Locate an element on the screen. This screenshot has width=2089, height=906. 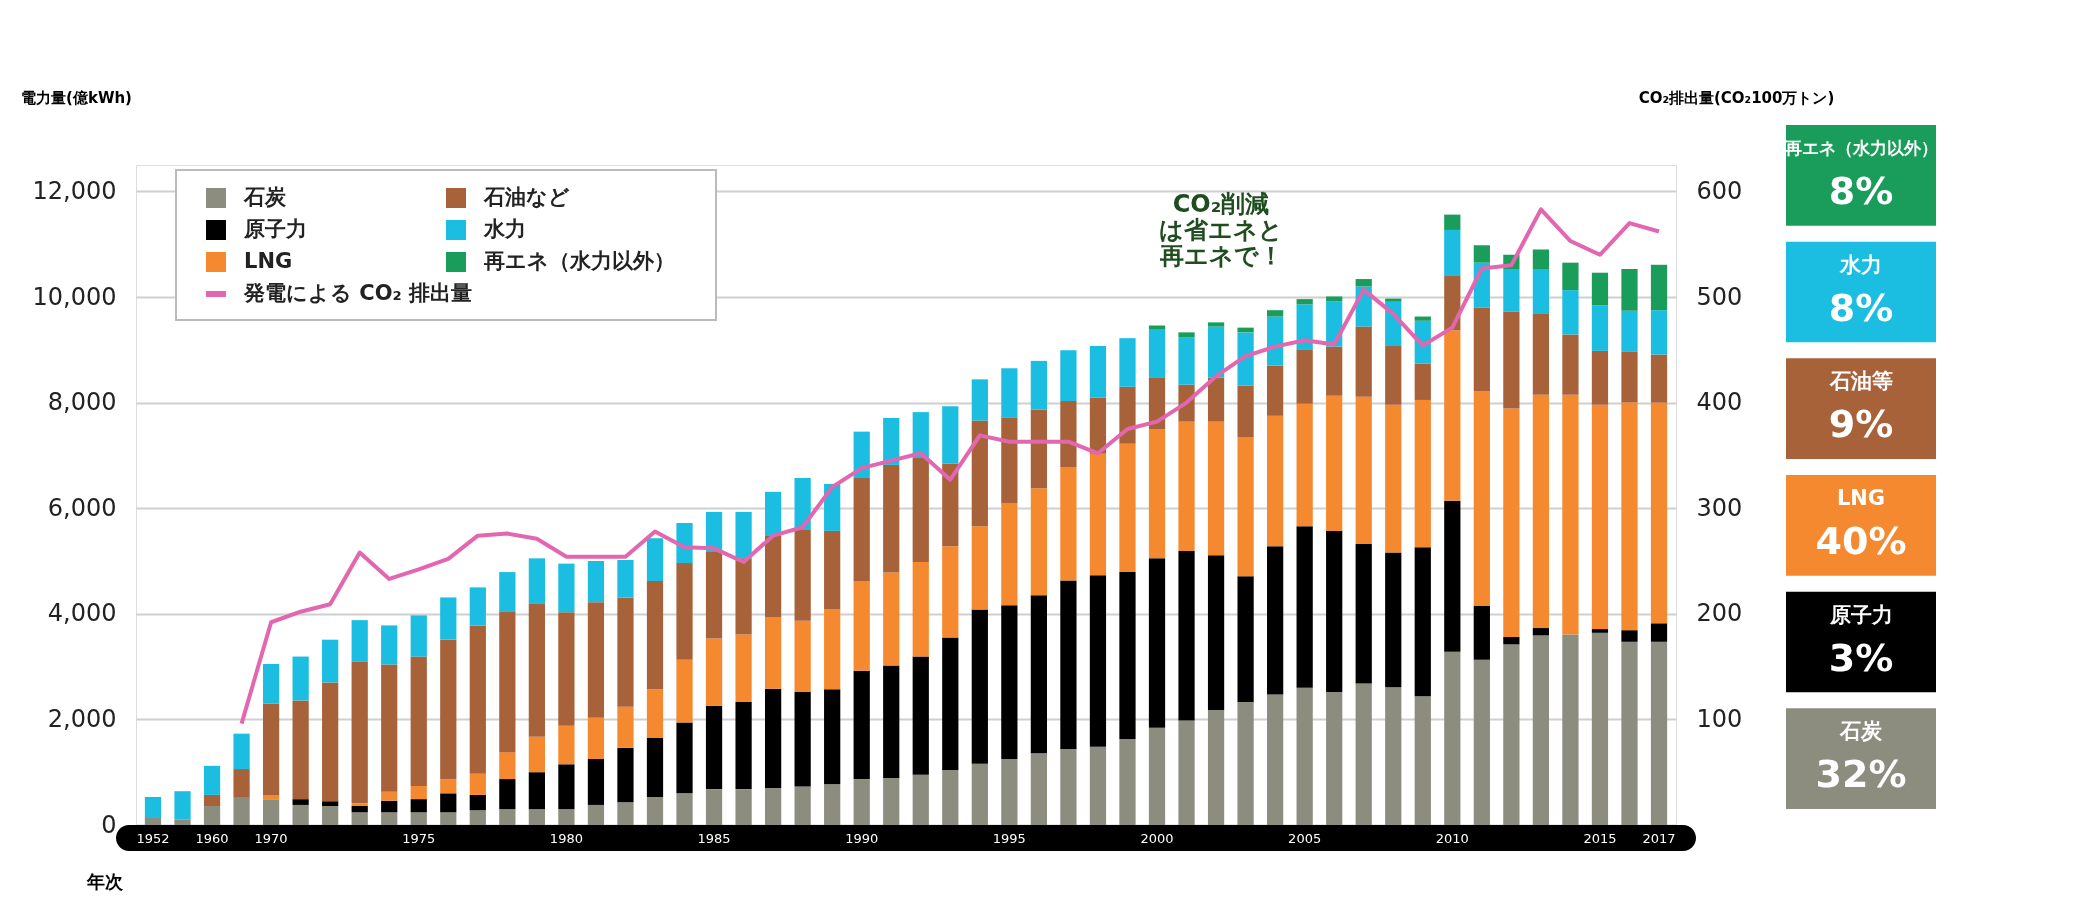
x-tick-label: 1980 is located at coordinates (566, 838).